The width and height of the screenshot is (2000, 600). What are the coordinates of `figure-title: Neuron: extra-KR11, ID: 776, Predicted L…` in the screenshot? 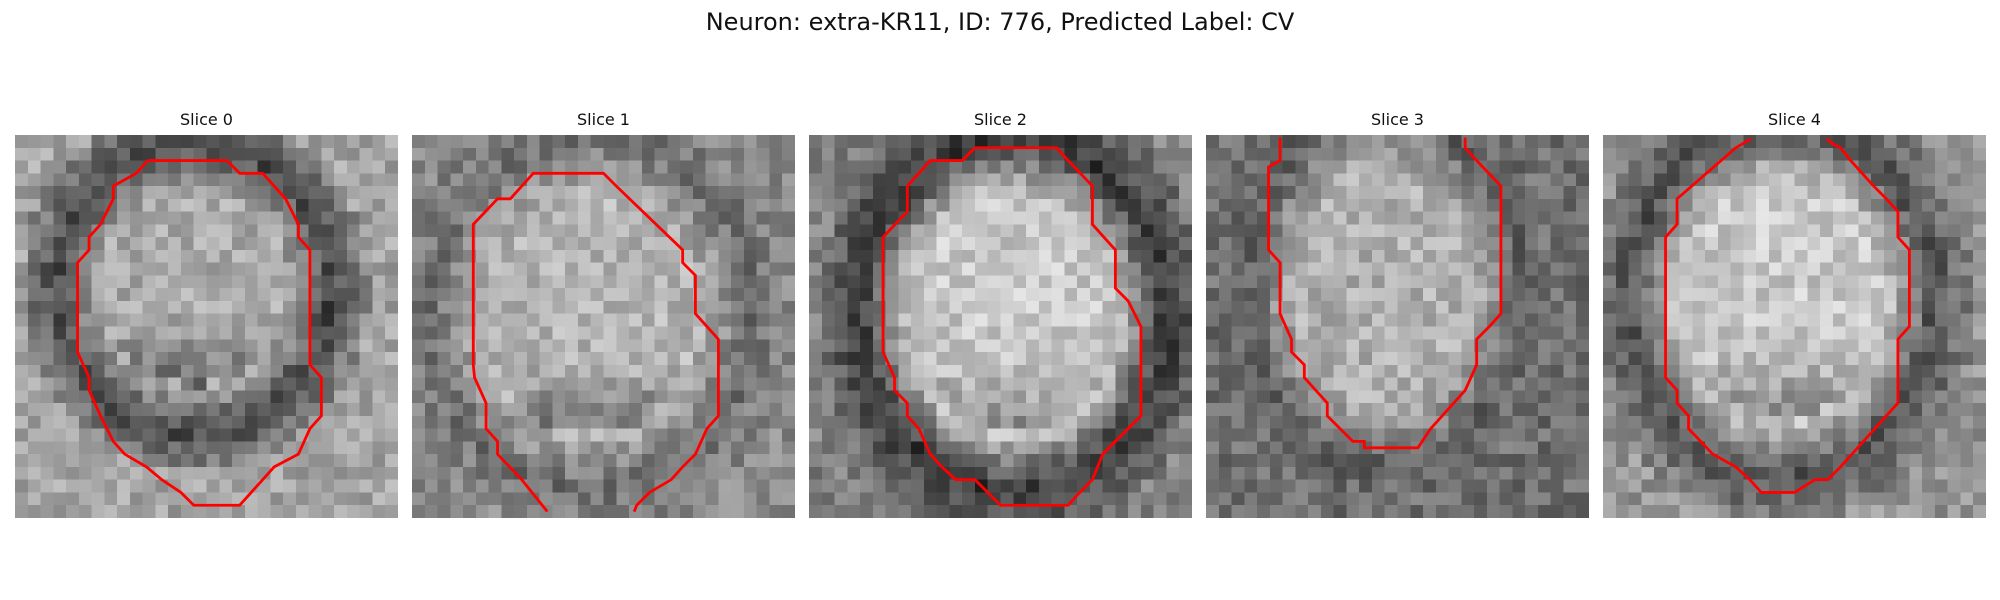 It's located at (1000, 22).